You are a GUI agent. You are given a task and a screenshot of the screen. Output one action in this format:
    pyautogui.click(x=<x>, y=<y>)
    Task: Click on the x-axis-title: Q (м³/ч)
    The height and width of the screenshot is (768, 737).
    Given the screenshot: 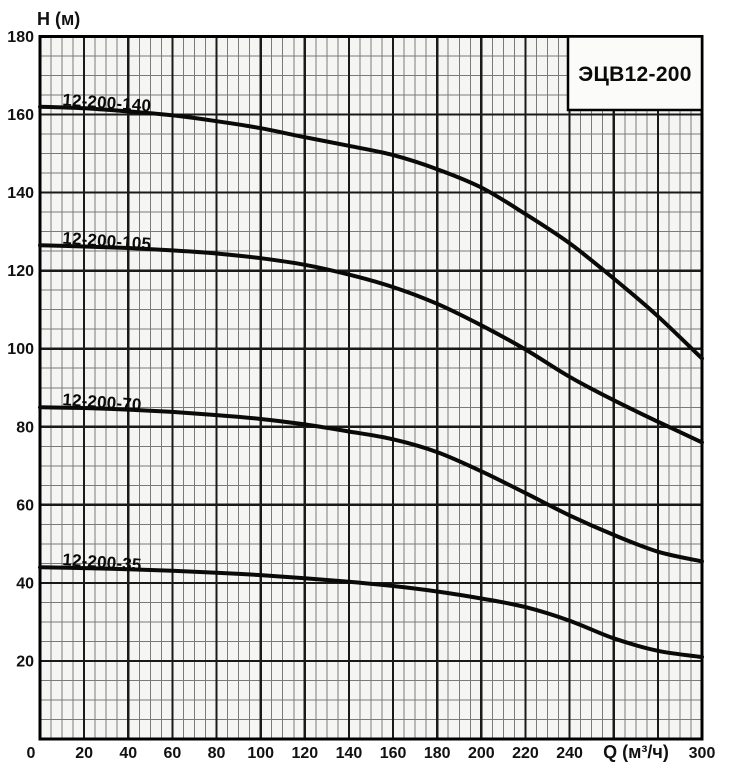 What is the action you would take?
    pyautogui.click(x=636, y=752)
    